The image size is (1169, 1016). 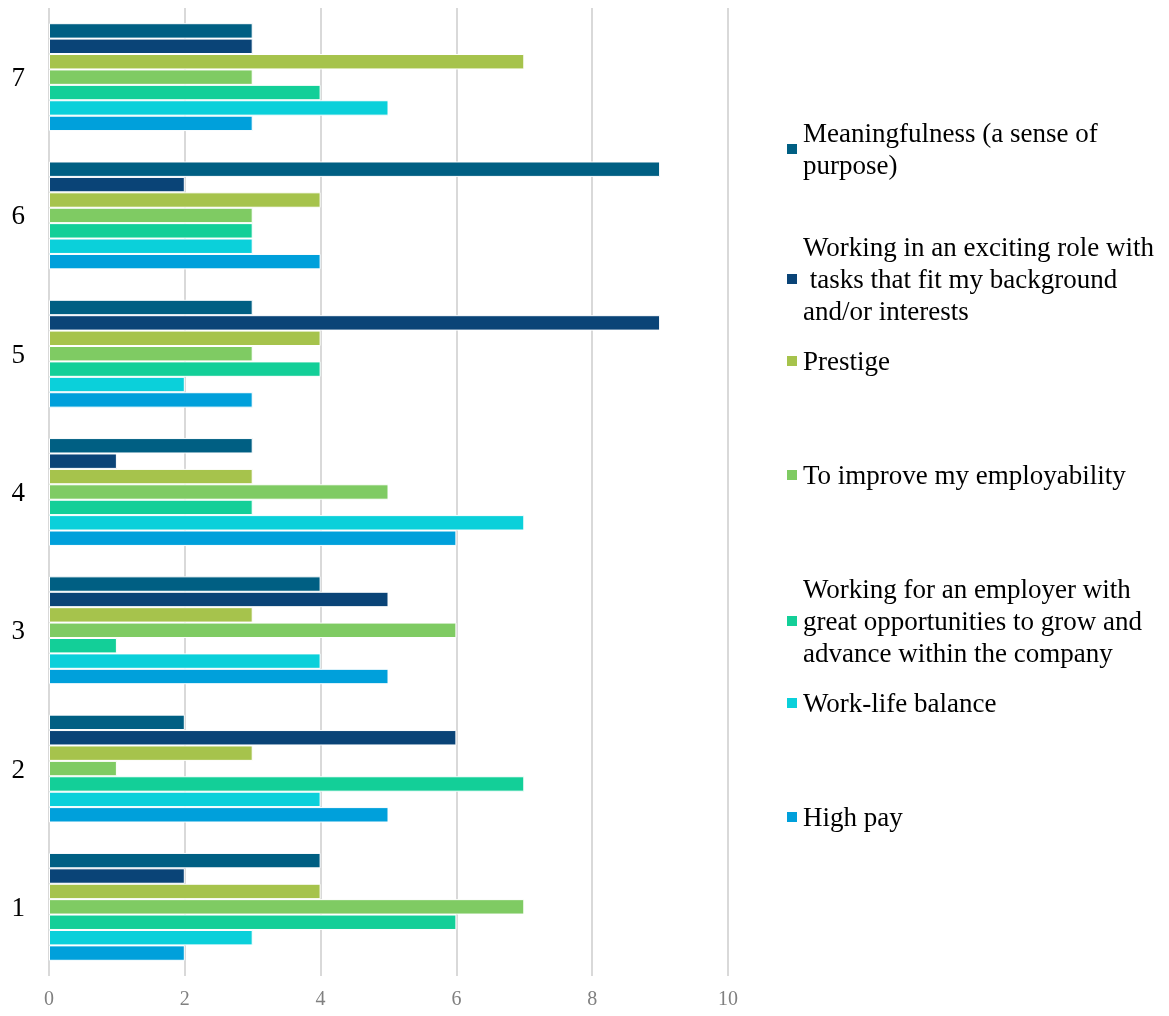 I want to click on y-tick-label: 1, so click(x=18, y=906).